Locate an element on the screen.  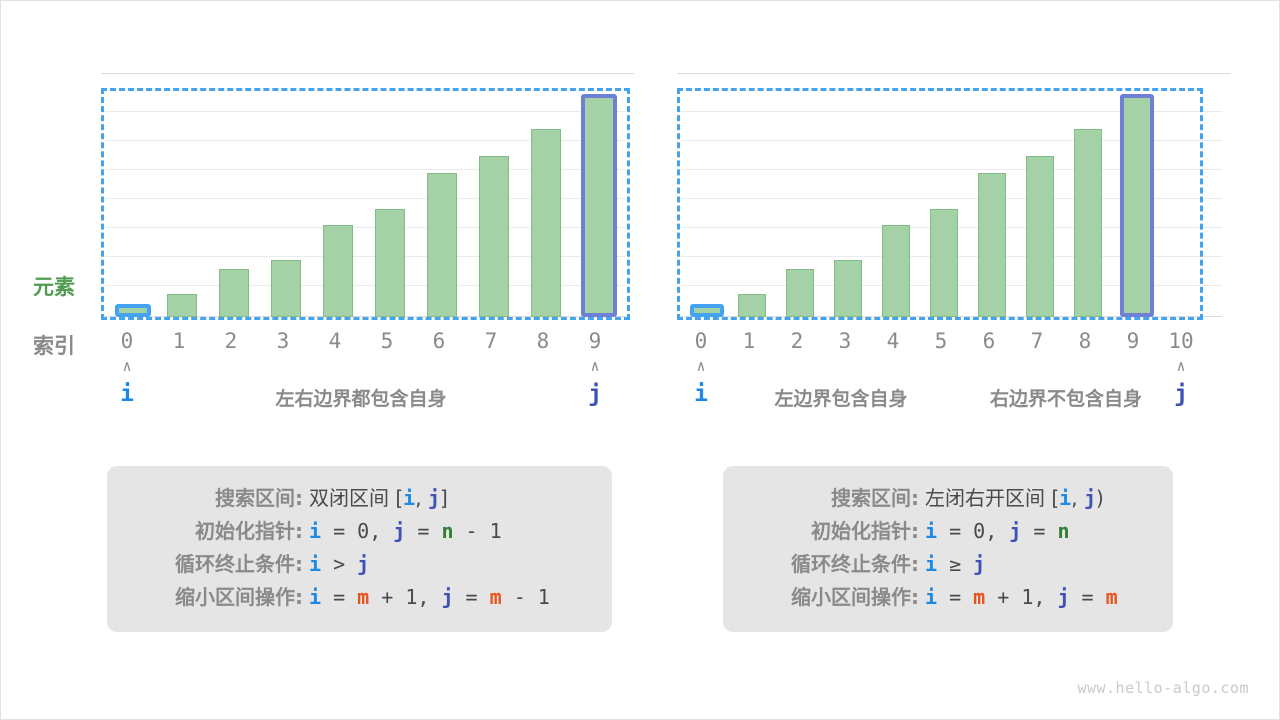
info-row-expr: i = m + 1, j = m - 1 is located at coordinates (429, 597).